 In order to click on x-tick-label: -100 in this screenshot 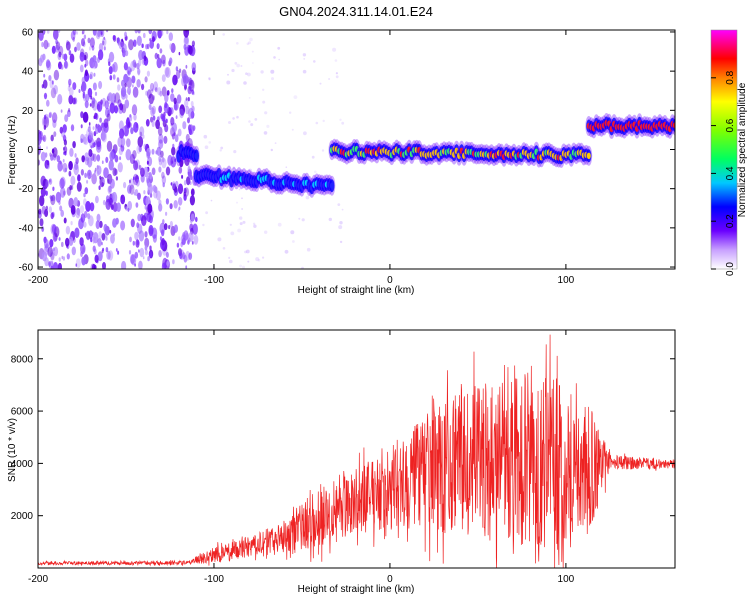, I will do `click(214, 280)`.